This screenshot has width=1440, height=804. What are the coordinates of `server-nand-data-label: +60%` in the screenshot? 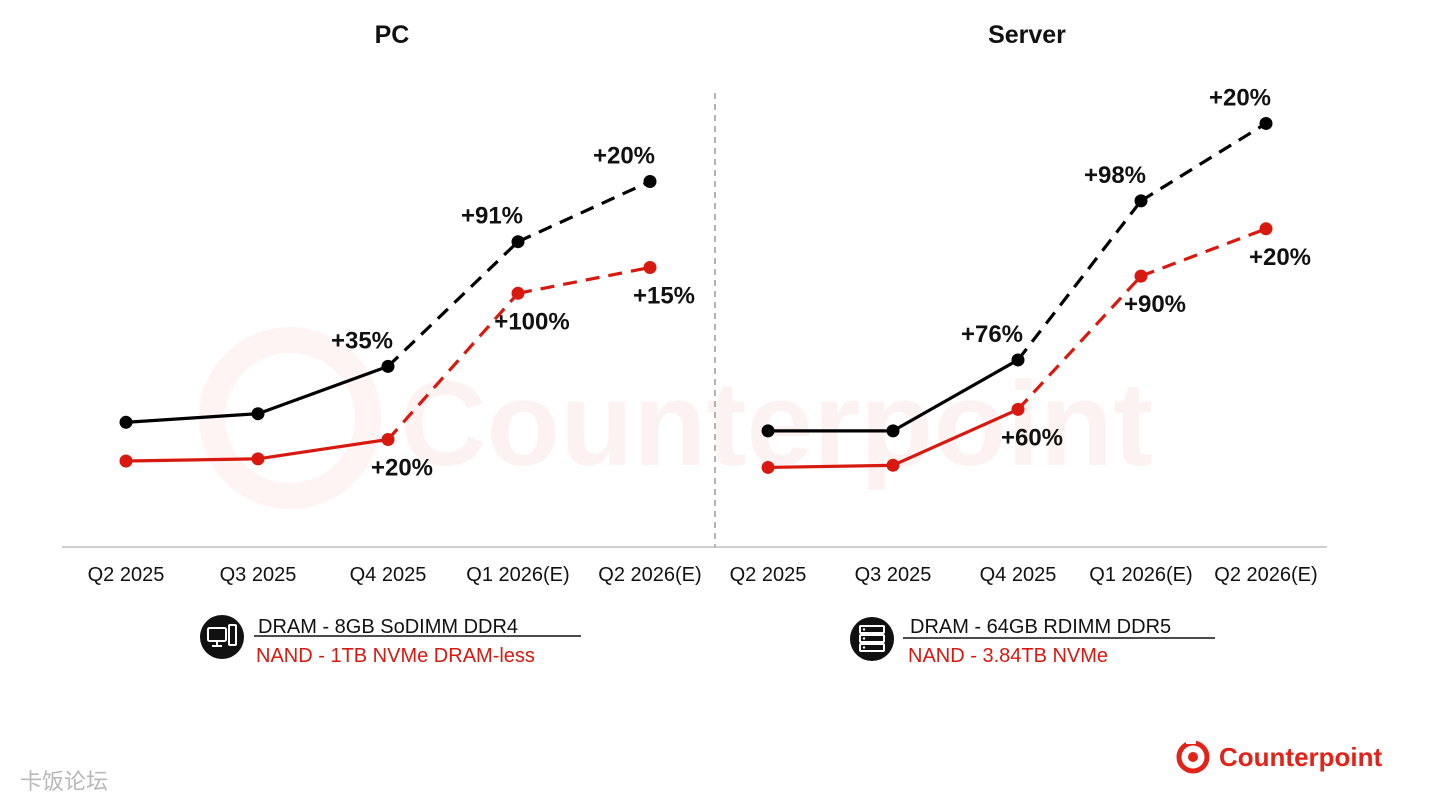 It's located at (1032, 437).